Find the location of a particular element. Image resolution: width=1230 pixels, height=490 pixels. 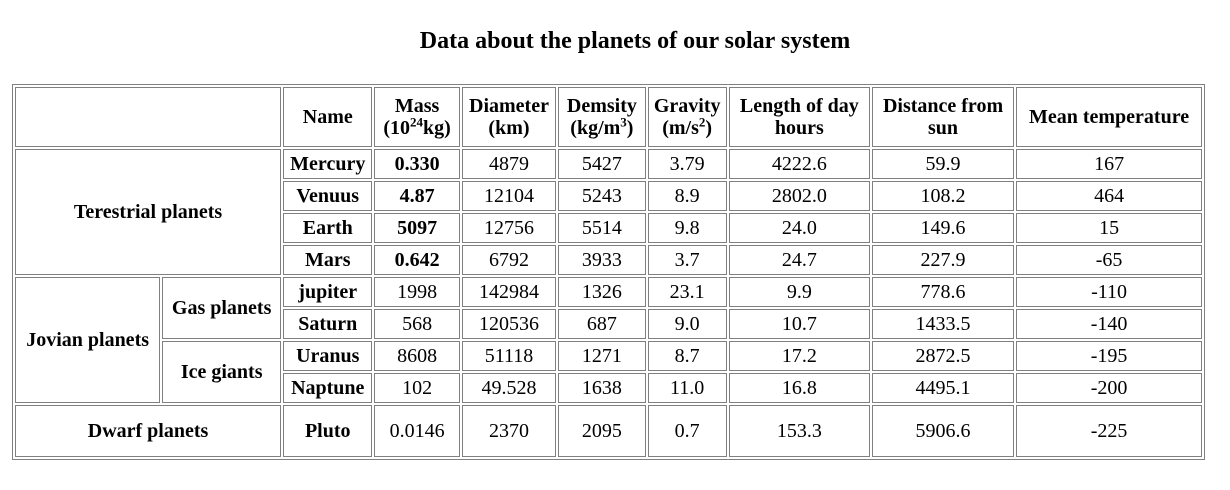

header-mass: Mass (1024kg) is located at coordinates (417, 117).